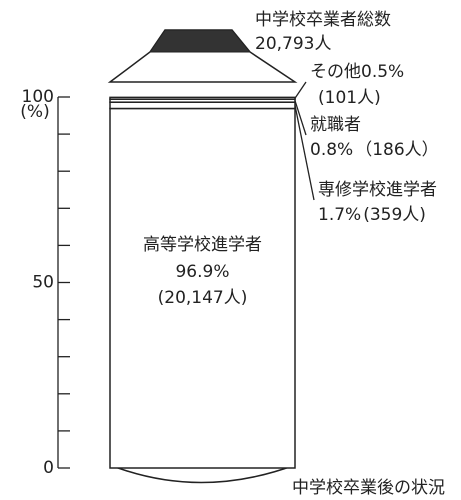 This screenshot has height=500, width=461. I want to click on value-label: 96.9%, so click(202, 272).